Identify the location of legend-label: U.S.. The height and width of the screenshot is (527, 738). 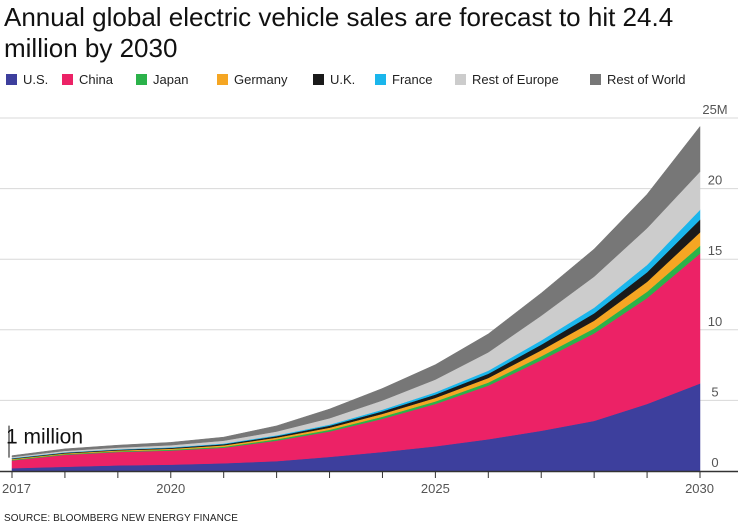
(36, 79).